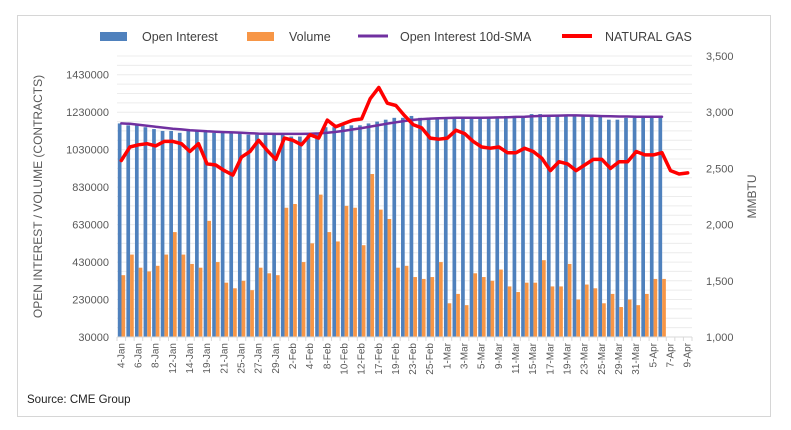 This screenshot has height=430, width=791. What do you see at coordinates (533, 358) in the screenshot?
I see `x-tick-label: 15-Mar` at bounding box center [533, 358].